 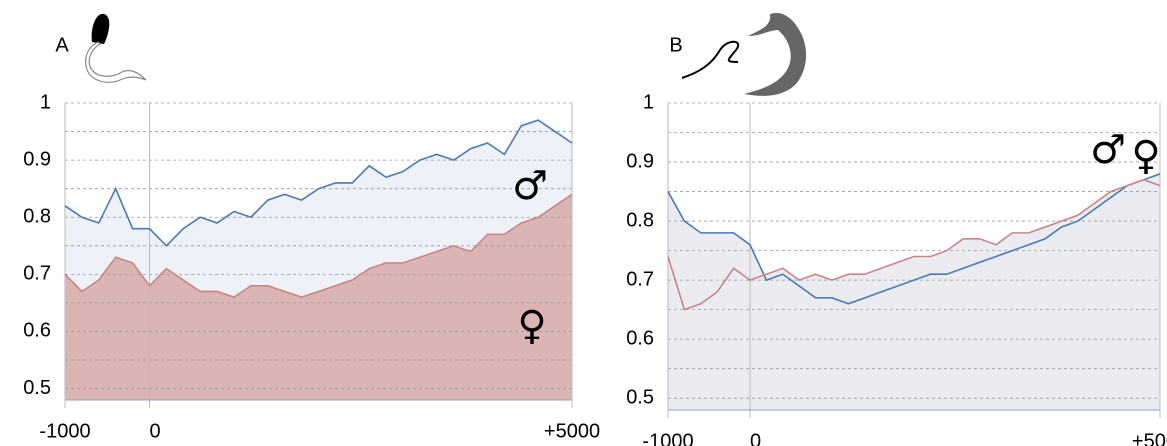 I want to click on icon-body, so click(x=116, y=62).